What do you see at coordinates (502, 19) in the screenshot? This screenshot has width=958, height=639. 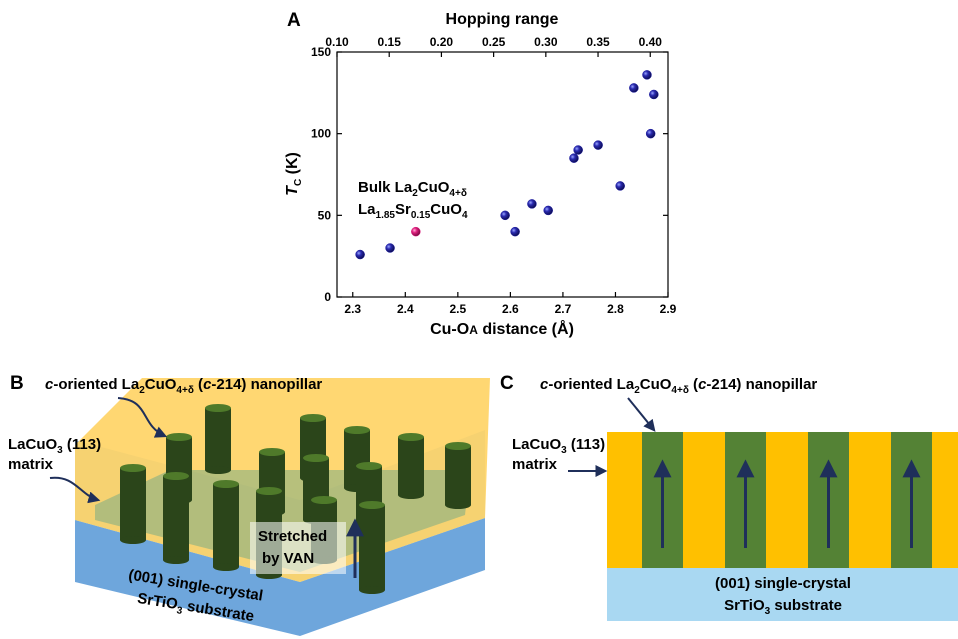 I see `top-axis-title: Hopping range` at bounding box center [502, 19].